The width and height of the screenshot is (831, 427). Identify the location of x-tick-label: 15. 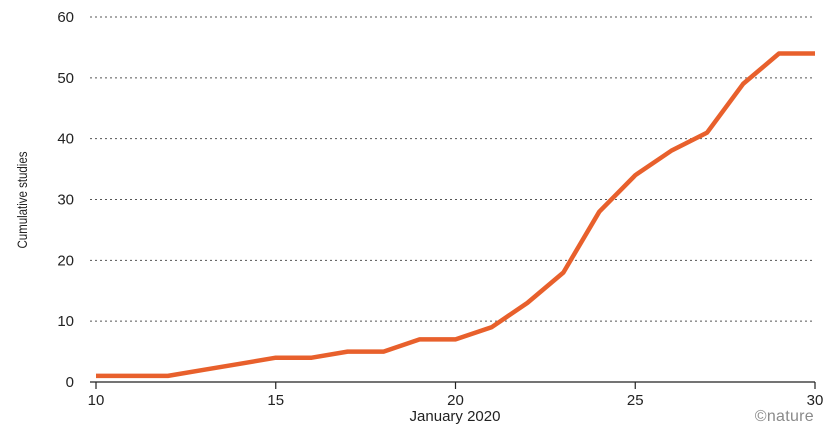
(275, 400).